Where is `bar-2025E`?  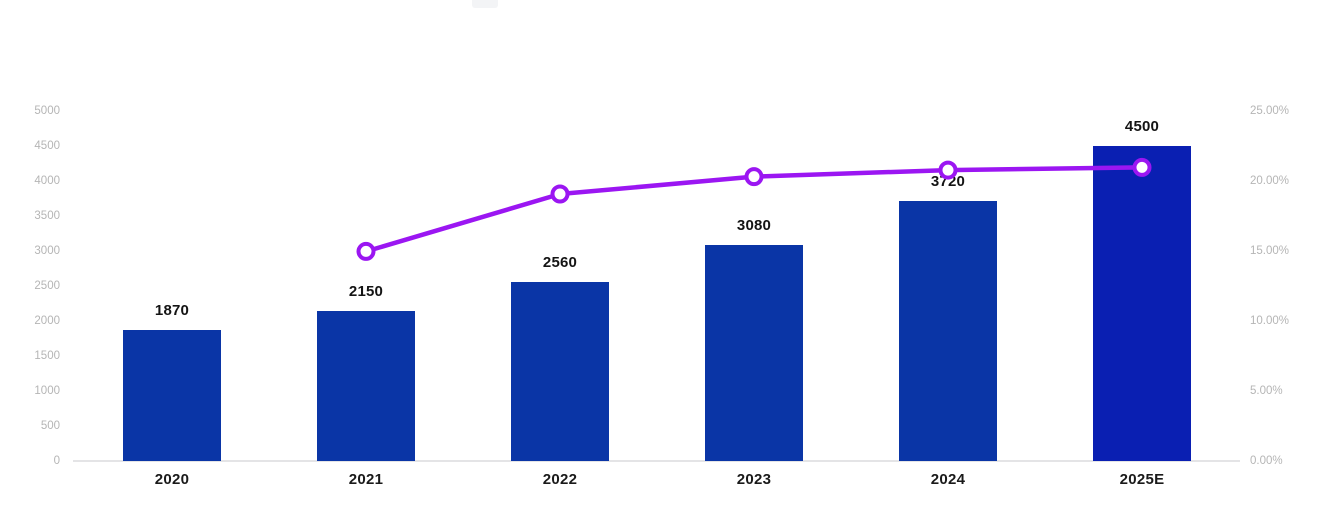 bar-2025E is located at coordinates (1142, 303).